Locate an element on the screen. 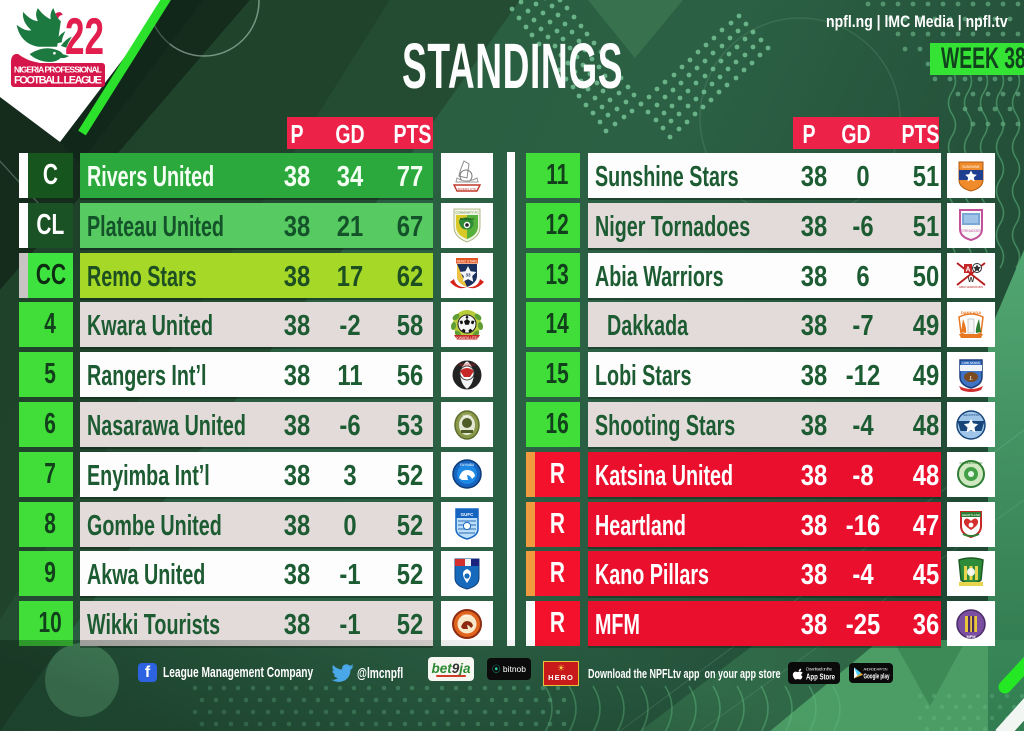  svg-text: REMO STARS is located at coordinates (467, 262).